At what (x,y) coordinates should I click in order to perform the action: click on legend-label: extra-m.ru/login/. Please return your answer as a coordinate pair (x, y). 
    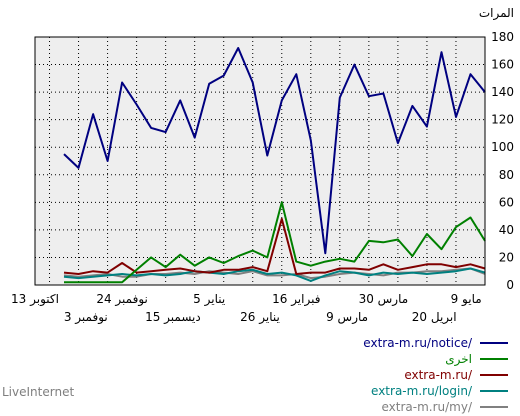
    Looking at the image, I should click on (421, 391).